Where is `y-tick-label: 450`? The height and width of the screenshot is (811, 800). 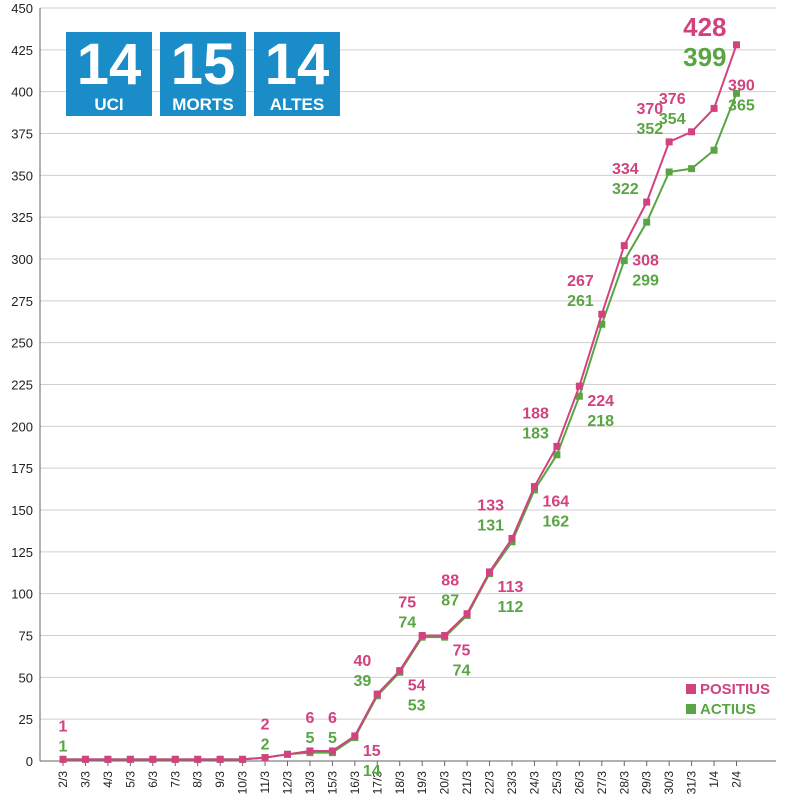
y-tick-label: 450 is located at coordinates (22, 8).